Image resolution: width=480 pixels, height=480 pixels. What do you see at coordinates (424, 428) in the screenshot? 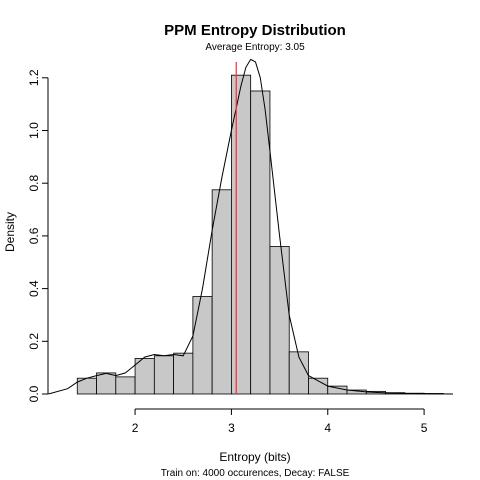
I see `x-tick-label: 5` at bounding box center [424, 428].